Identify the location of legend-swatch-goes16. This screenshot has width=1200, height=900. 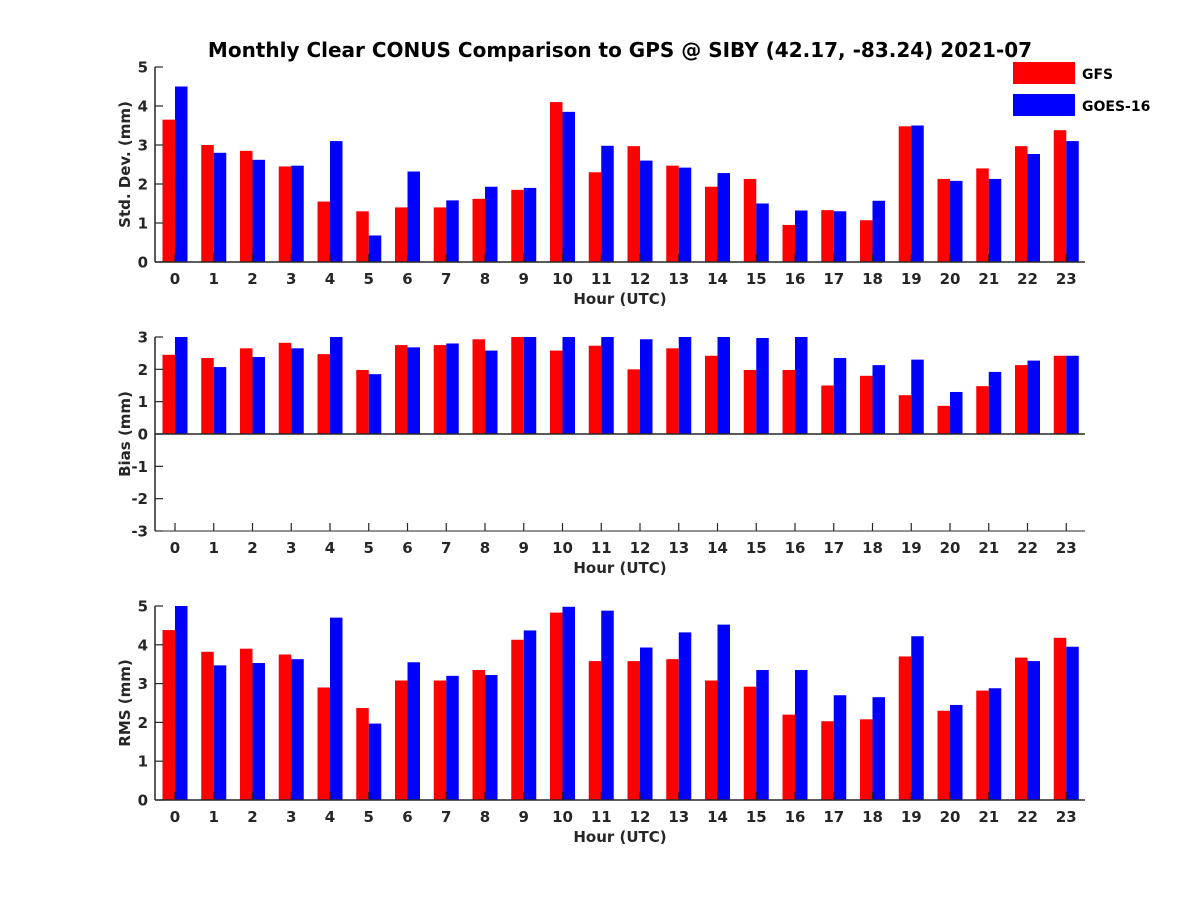
(1044, 105).